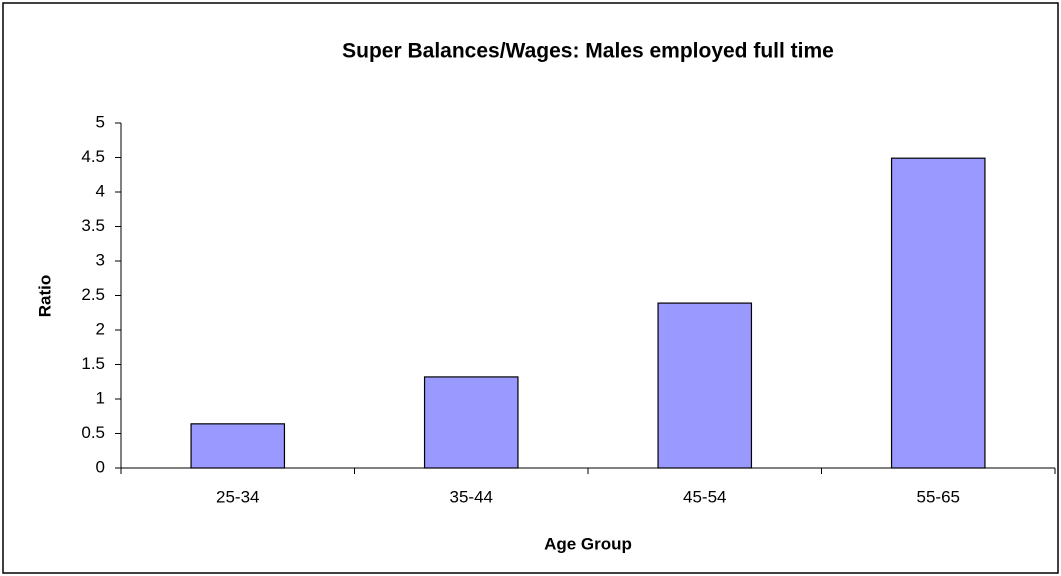  What do you see at coordinates (100, 328) in the screenshot?
I see `y-tick-label: 2` at bounding box center [100, 328].